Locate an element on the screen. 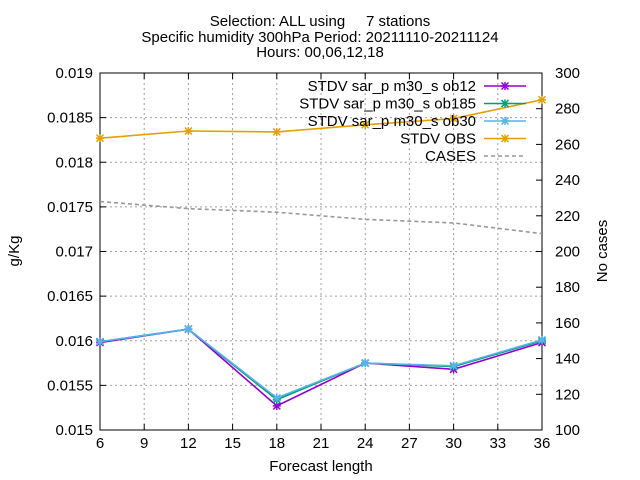  x-tick-label: 36 is located at coordinates (542, 443).